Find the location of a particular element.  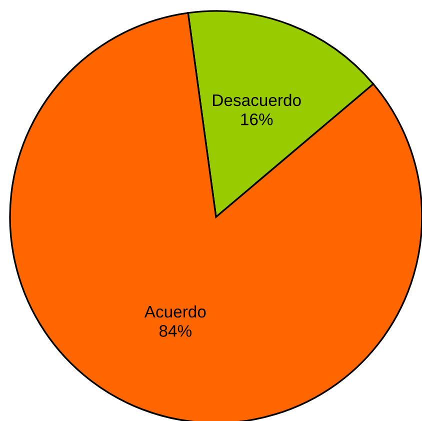

slice-label: Acuerdo is located at coordinates (175, 311).